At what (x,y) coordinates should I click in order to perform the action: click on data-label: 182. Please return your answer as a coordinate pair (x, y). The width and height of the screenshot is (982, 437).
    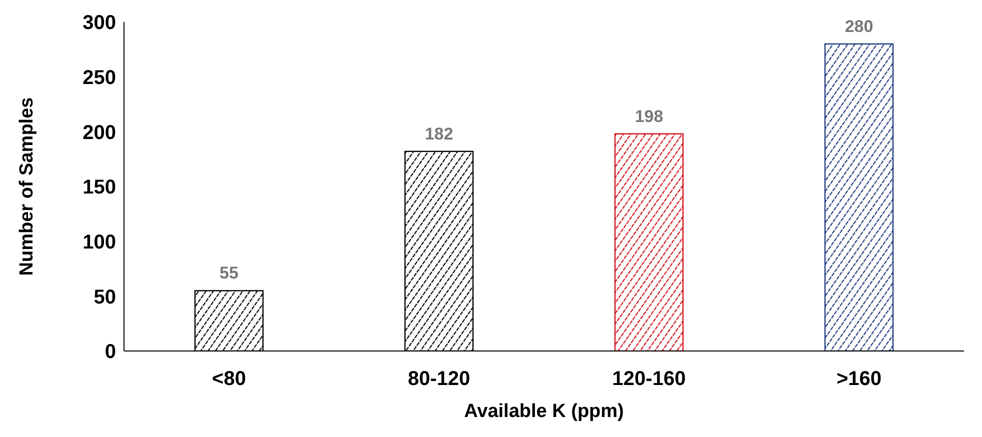
    Looking at the image, I should click on (439, 134).